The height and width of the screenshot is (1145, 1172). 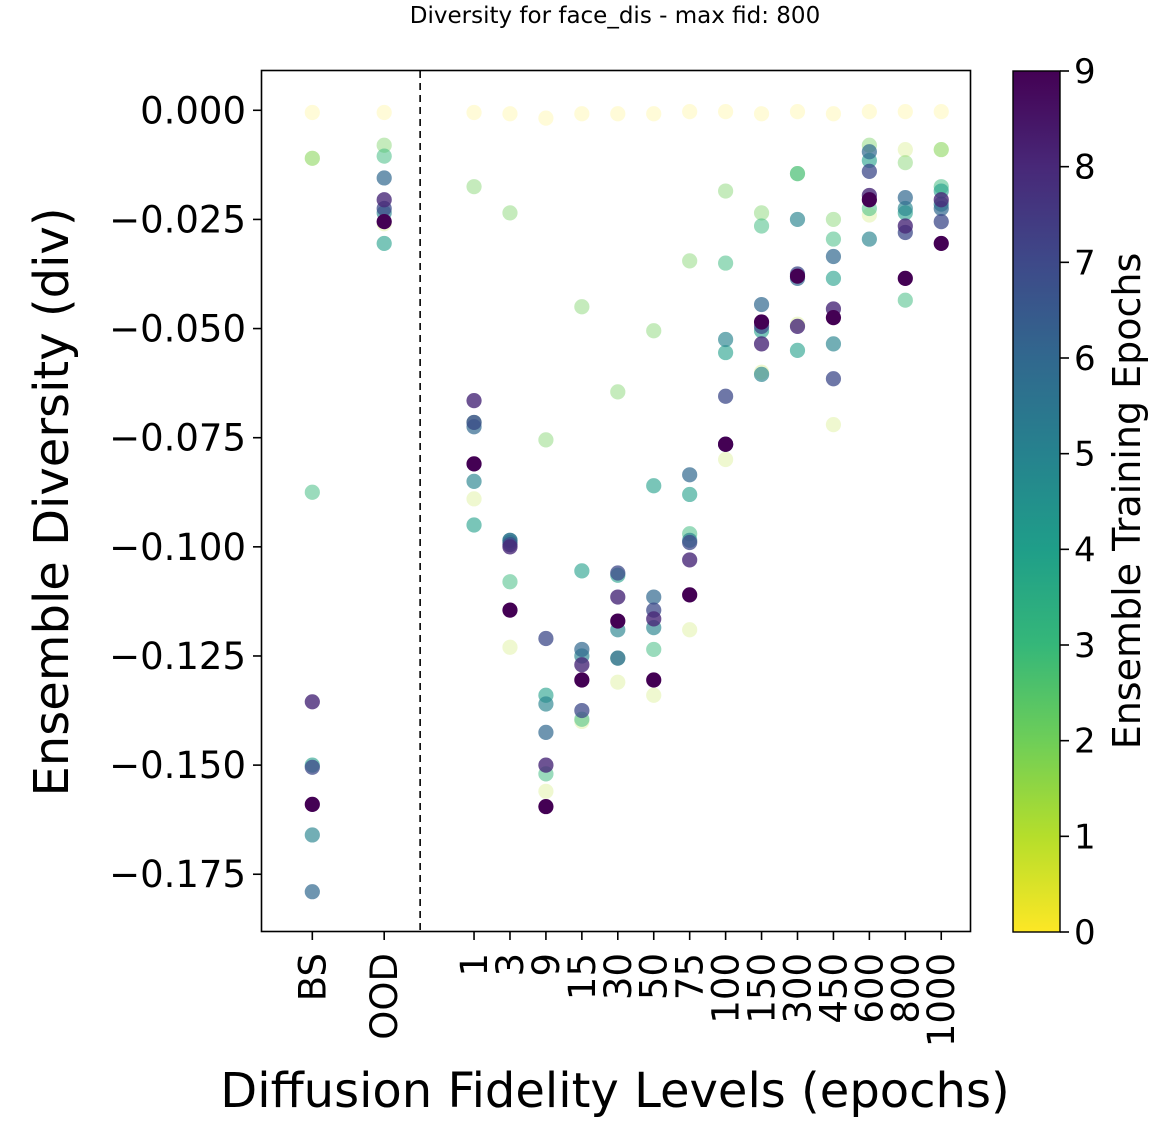 I want to click on x-tick-label: 450, so click(x=833, y=988).